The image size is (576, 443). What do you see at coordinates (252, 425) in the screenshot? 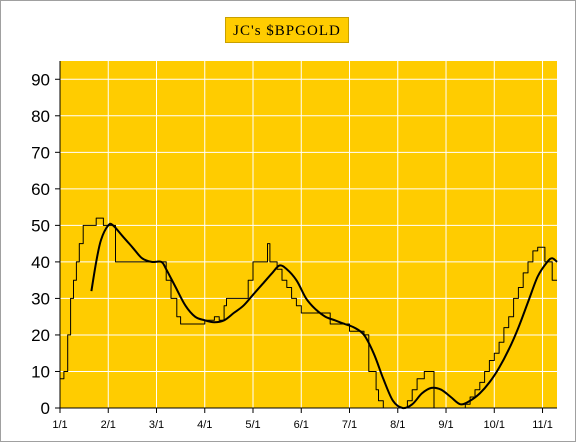
I see `x-tick-label-4: 5/1` at bounding box center [252, 425].